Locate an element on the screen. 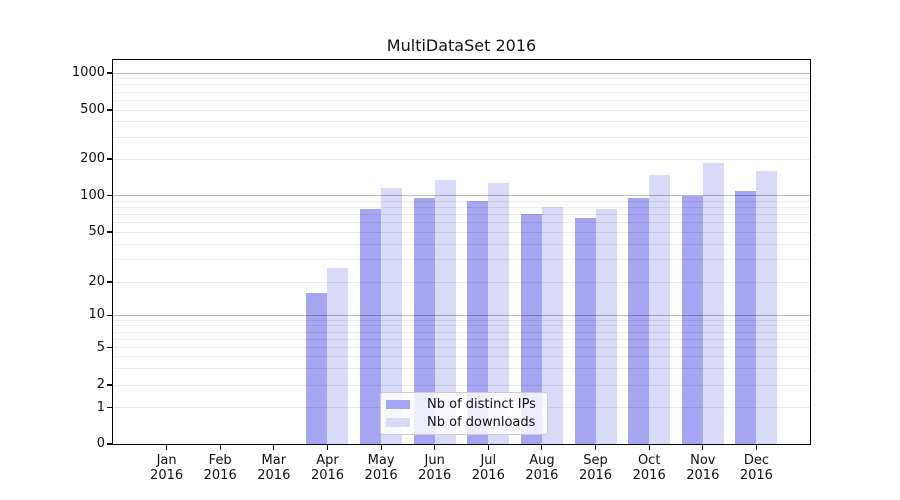 The image size is (900, 500). x-tick-label: Sep 2016 is located at coordinates (596, 468).